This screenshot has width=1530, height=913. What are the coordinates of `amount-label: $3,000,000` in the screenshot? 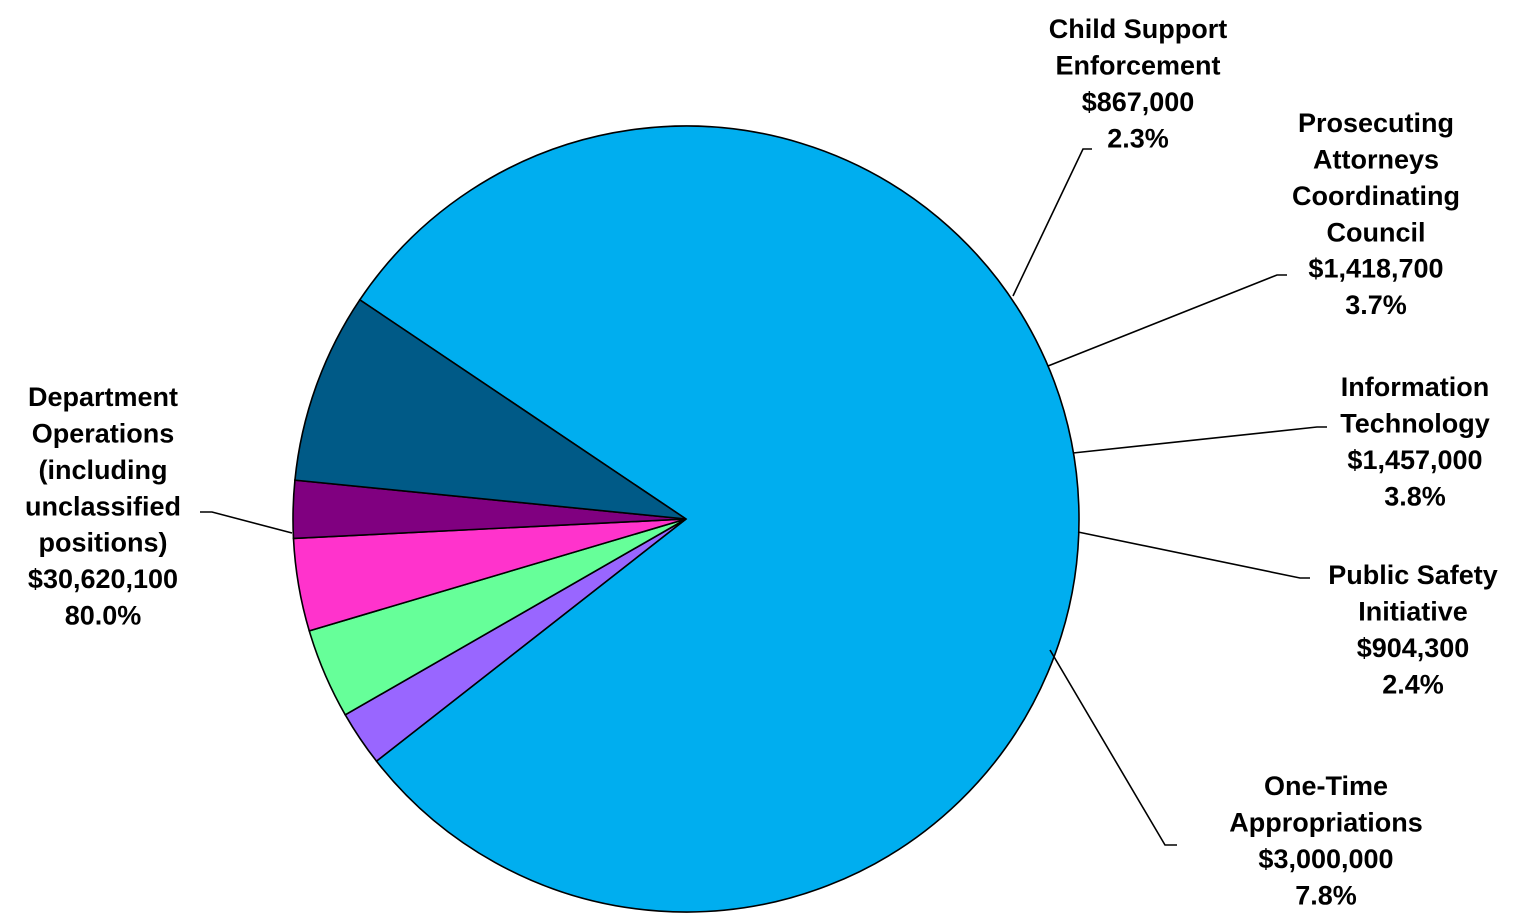 It's located at (1325, 859).